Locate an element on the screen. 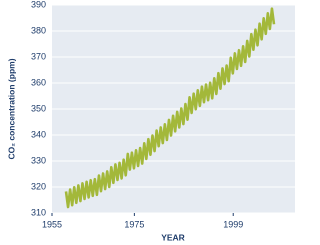 The height and width of the screenshot is (245, 320). x-tick-label: 1955 is located at coordinates (52, 224).